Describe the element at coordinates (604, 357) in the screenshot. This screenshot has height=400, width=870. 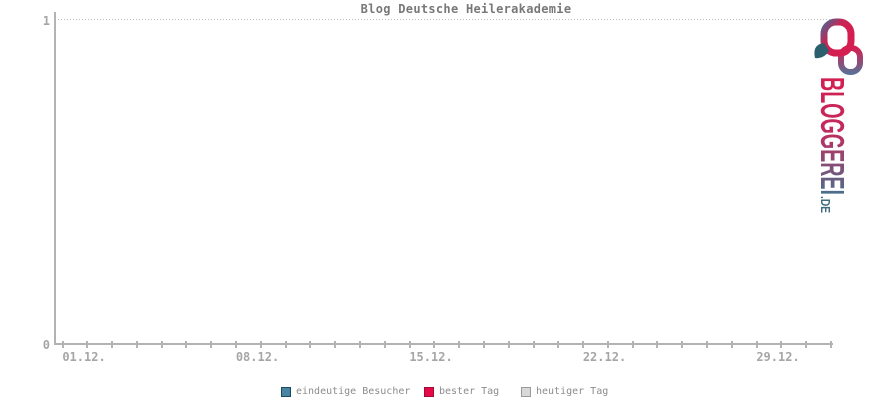
I see `x-tick-label: 22.12.` at that location.